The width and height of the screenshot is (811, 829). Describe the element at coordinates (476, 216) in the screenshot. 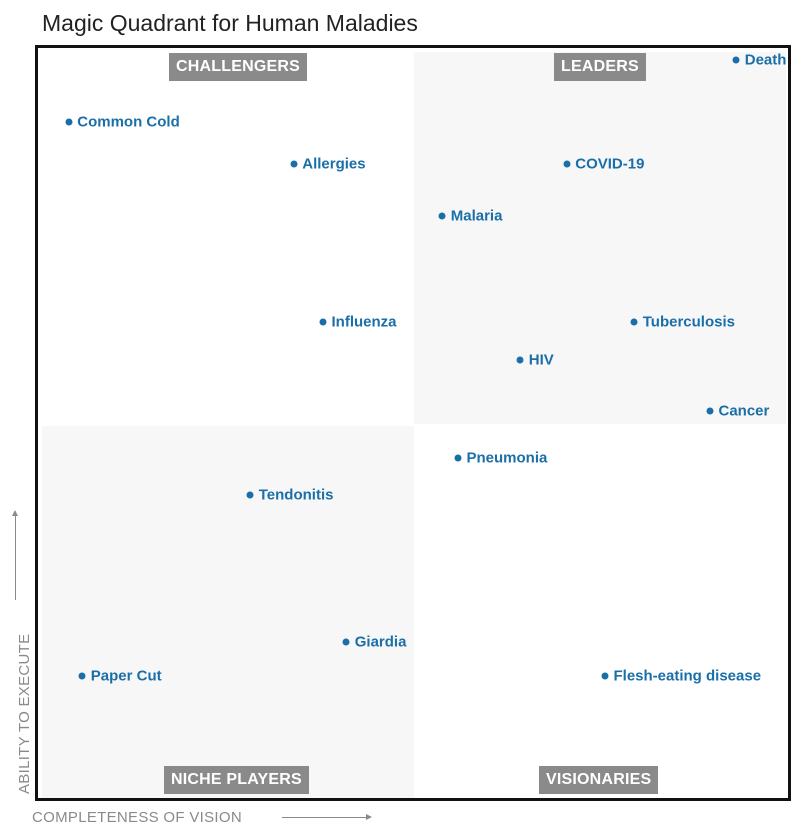

I see `data-point-label: Malaria` at that location.